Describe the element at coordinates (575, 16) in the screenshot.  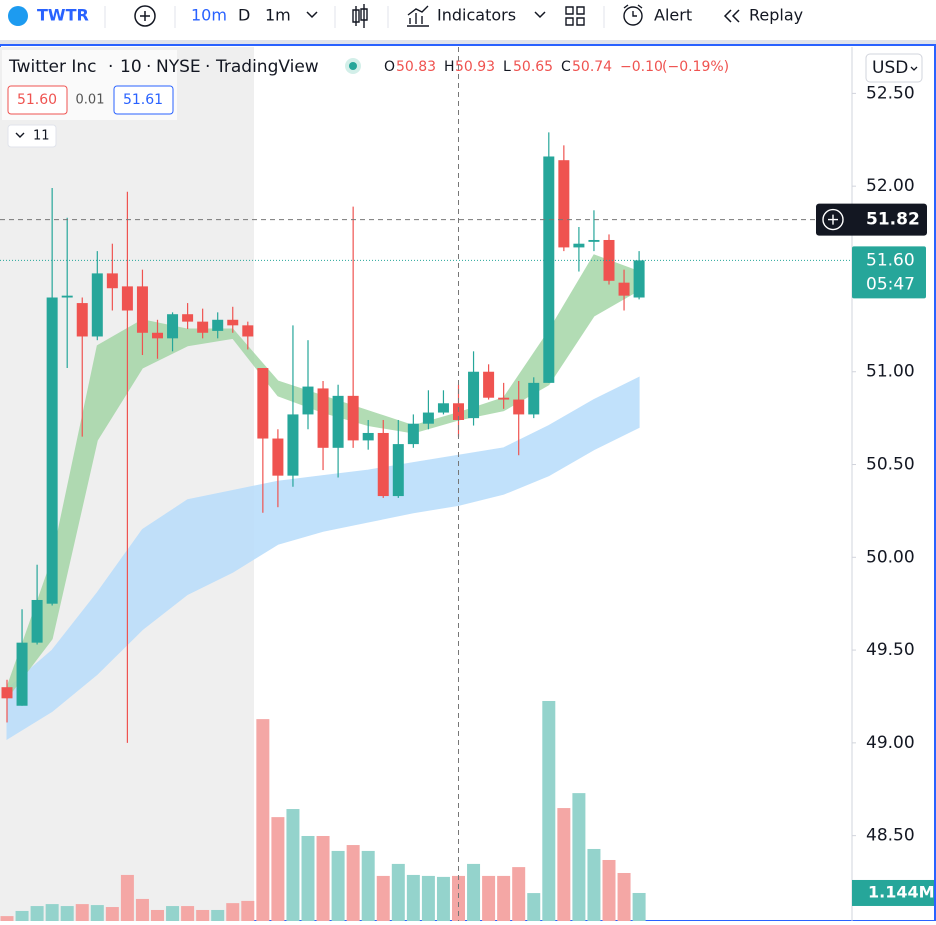
I see `layout-button` at that location.